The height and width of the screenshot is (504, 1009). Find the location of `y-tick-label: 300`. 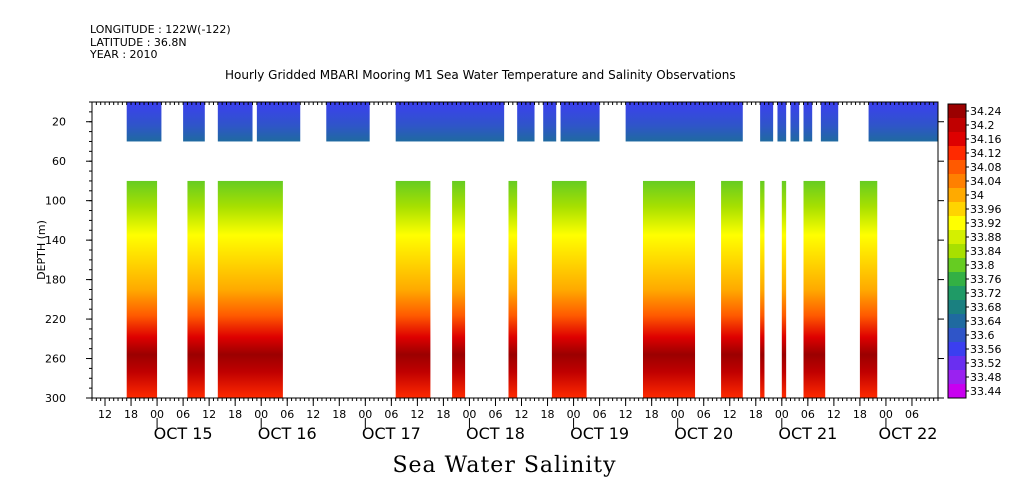

y-tick-label: 300 is located at coordinates (55, 398).